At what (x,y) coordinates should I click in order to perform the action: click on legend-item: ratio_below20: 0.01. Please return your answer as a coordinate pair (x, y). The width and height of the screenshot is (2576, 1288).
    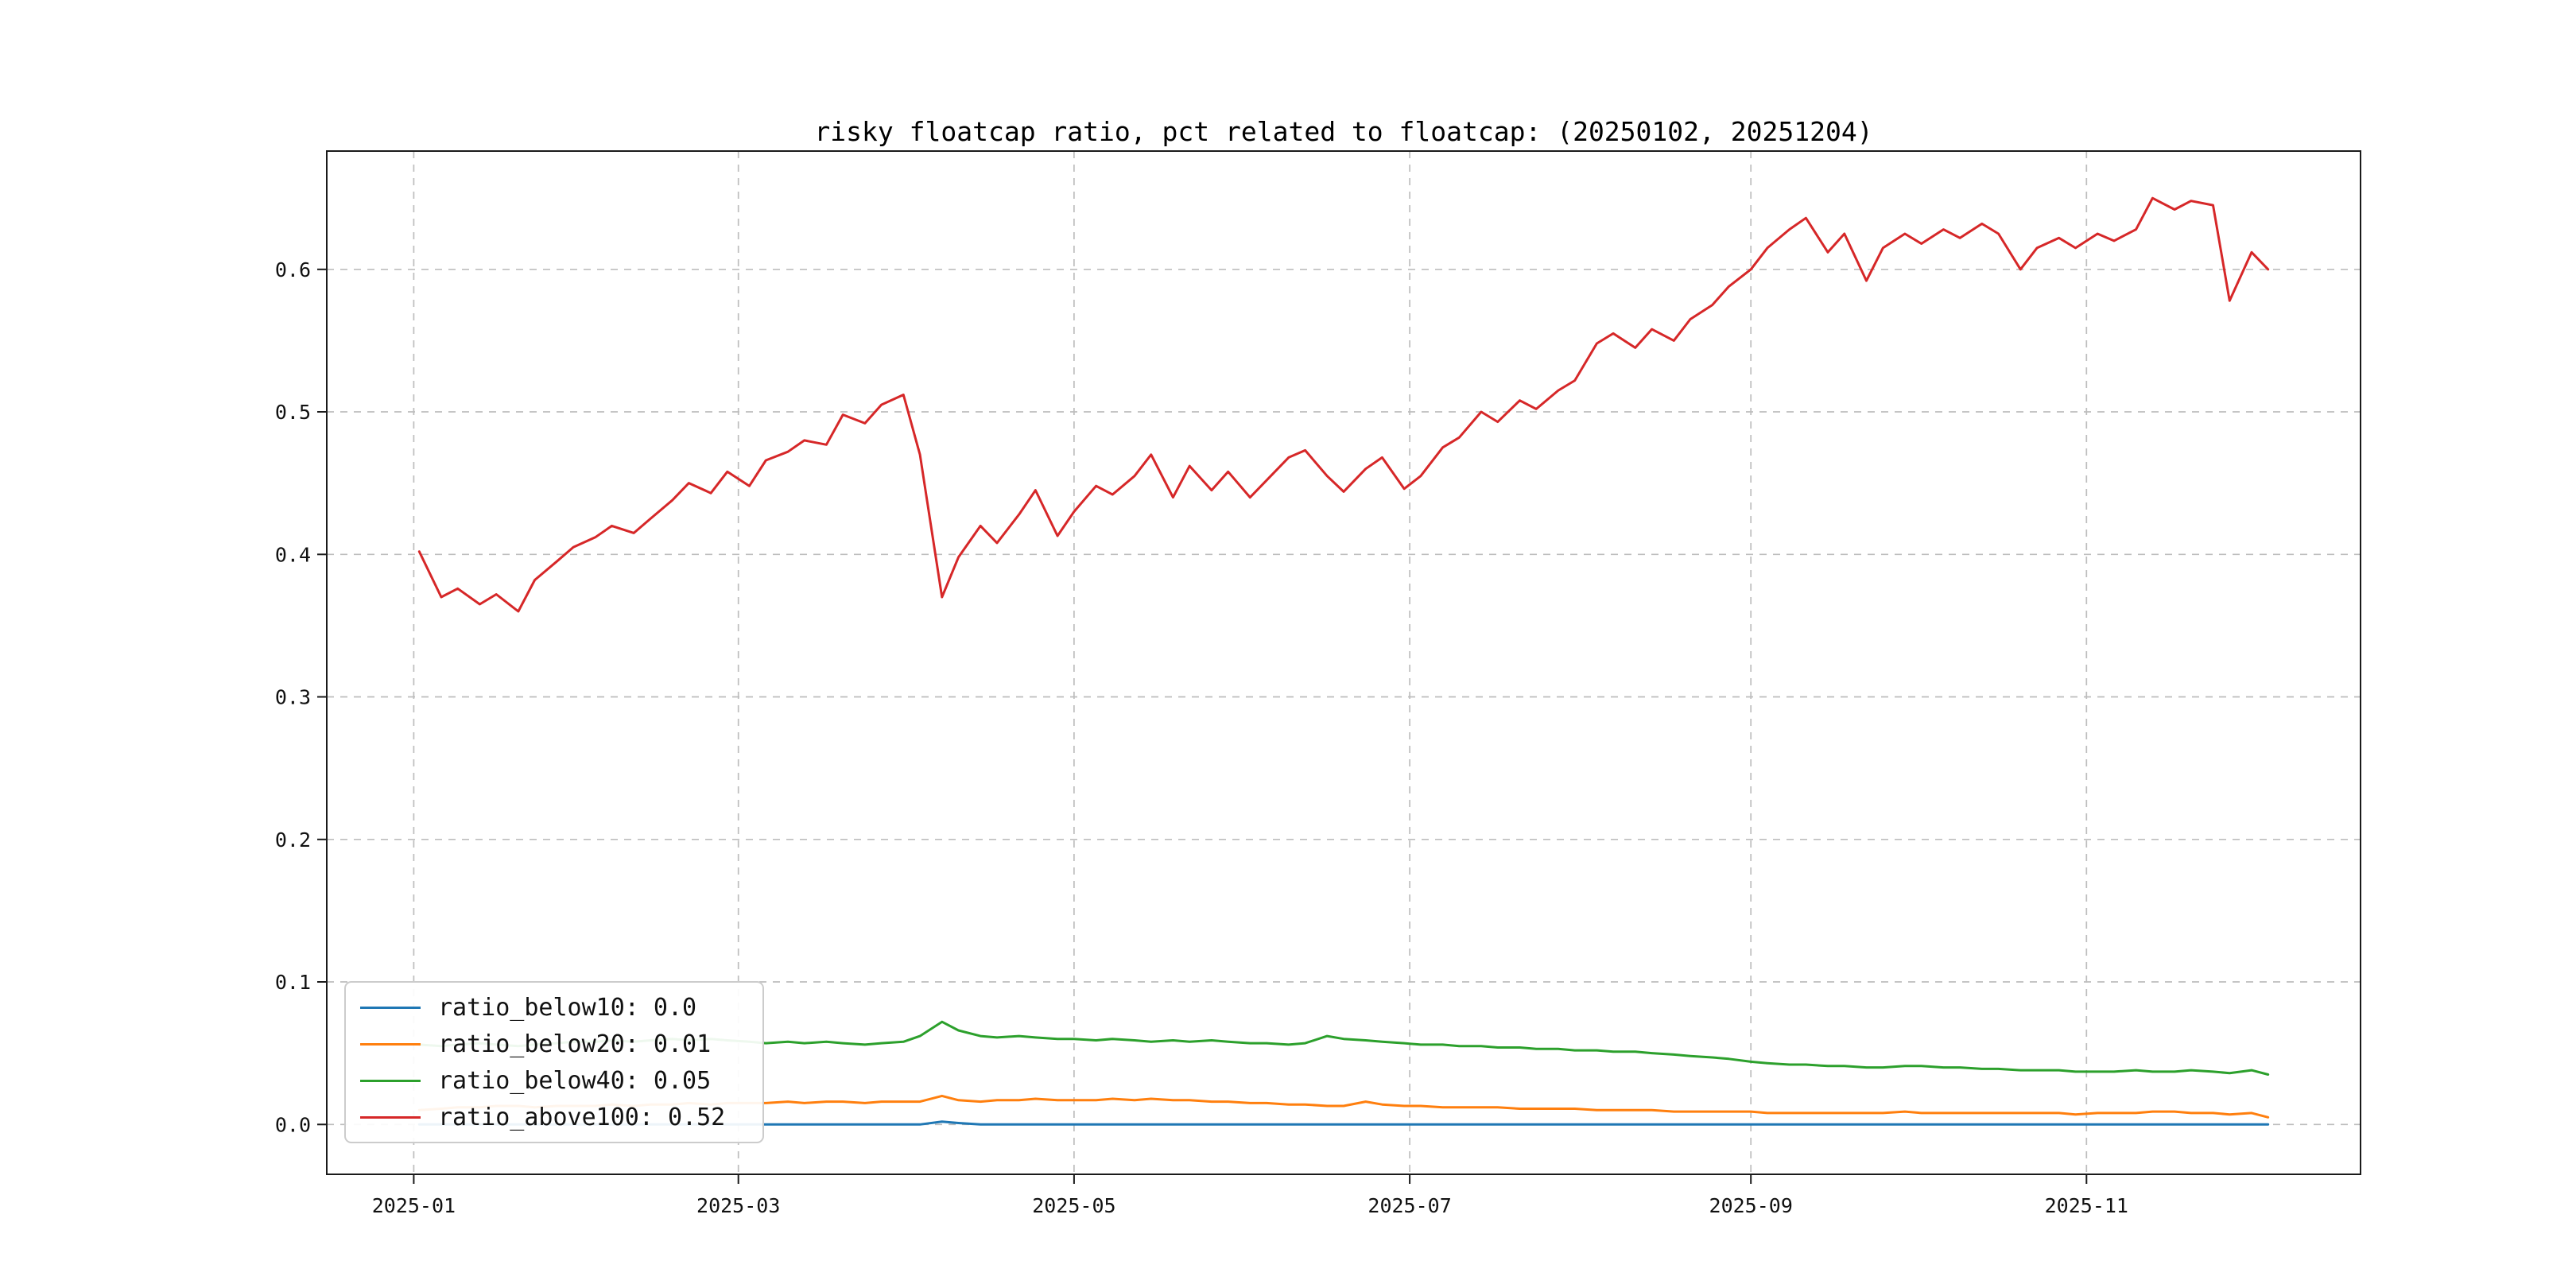
    Looking at the image, I should click on (554, 1044).